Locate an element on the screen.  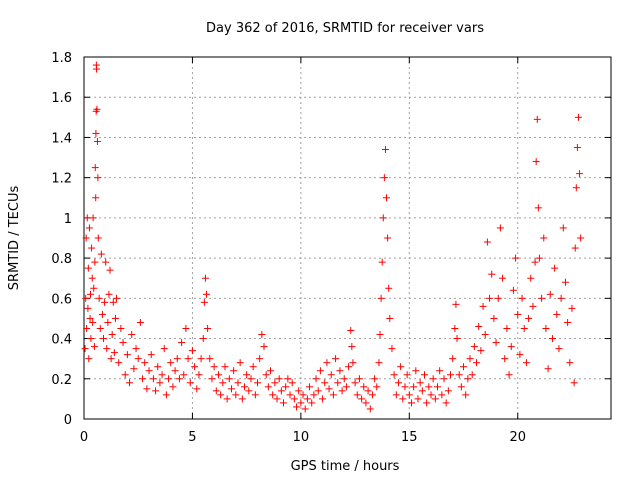
x-tick-label: 20 is located at coordinates (517, 437).